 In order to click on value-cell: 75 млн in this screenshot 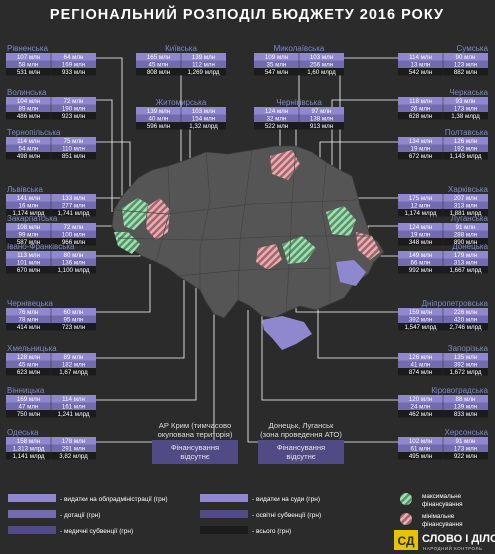, I will do `click(74, 141)`.